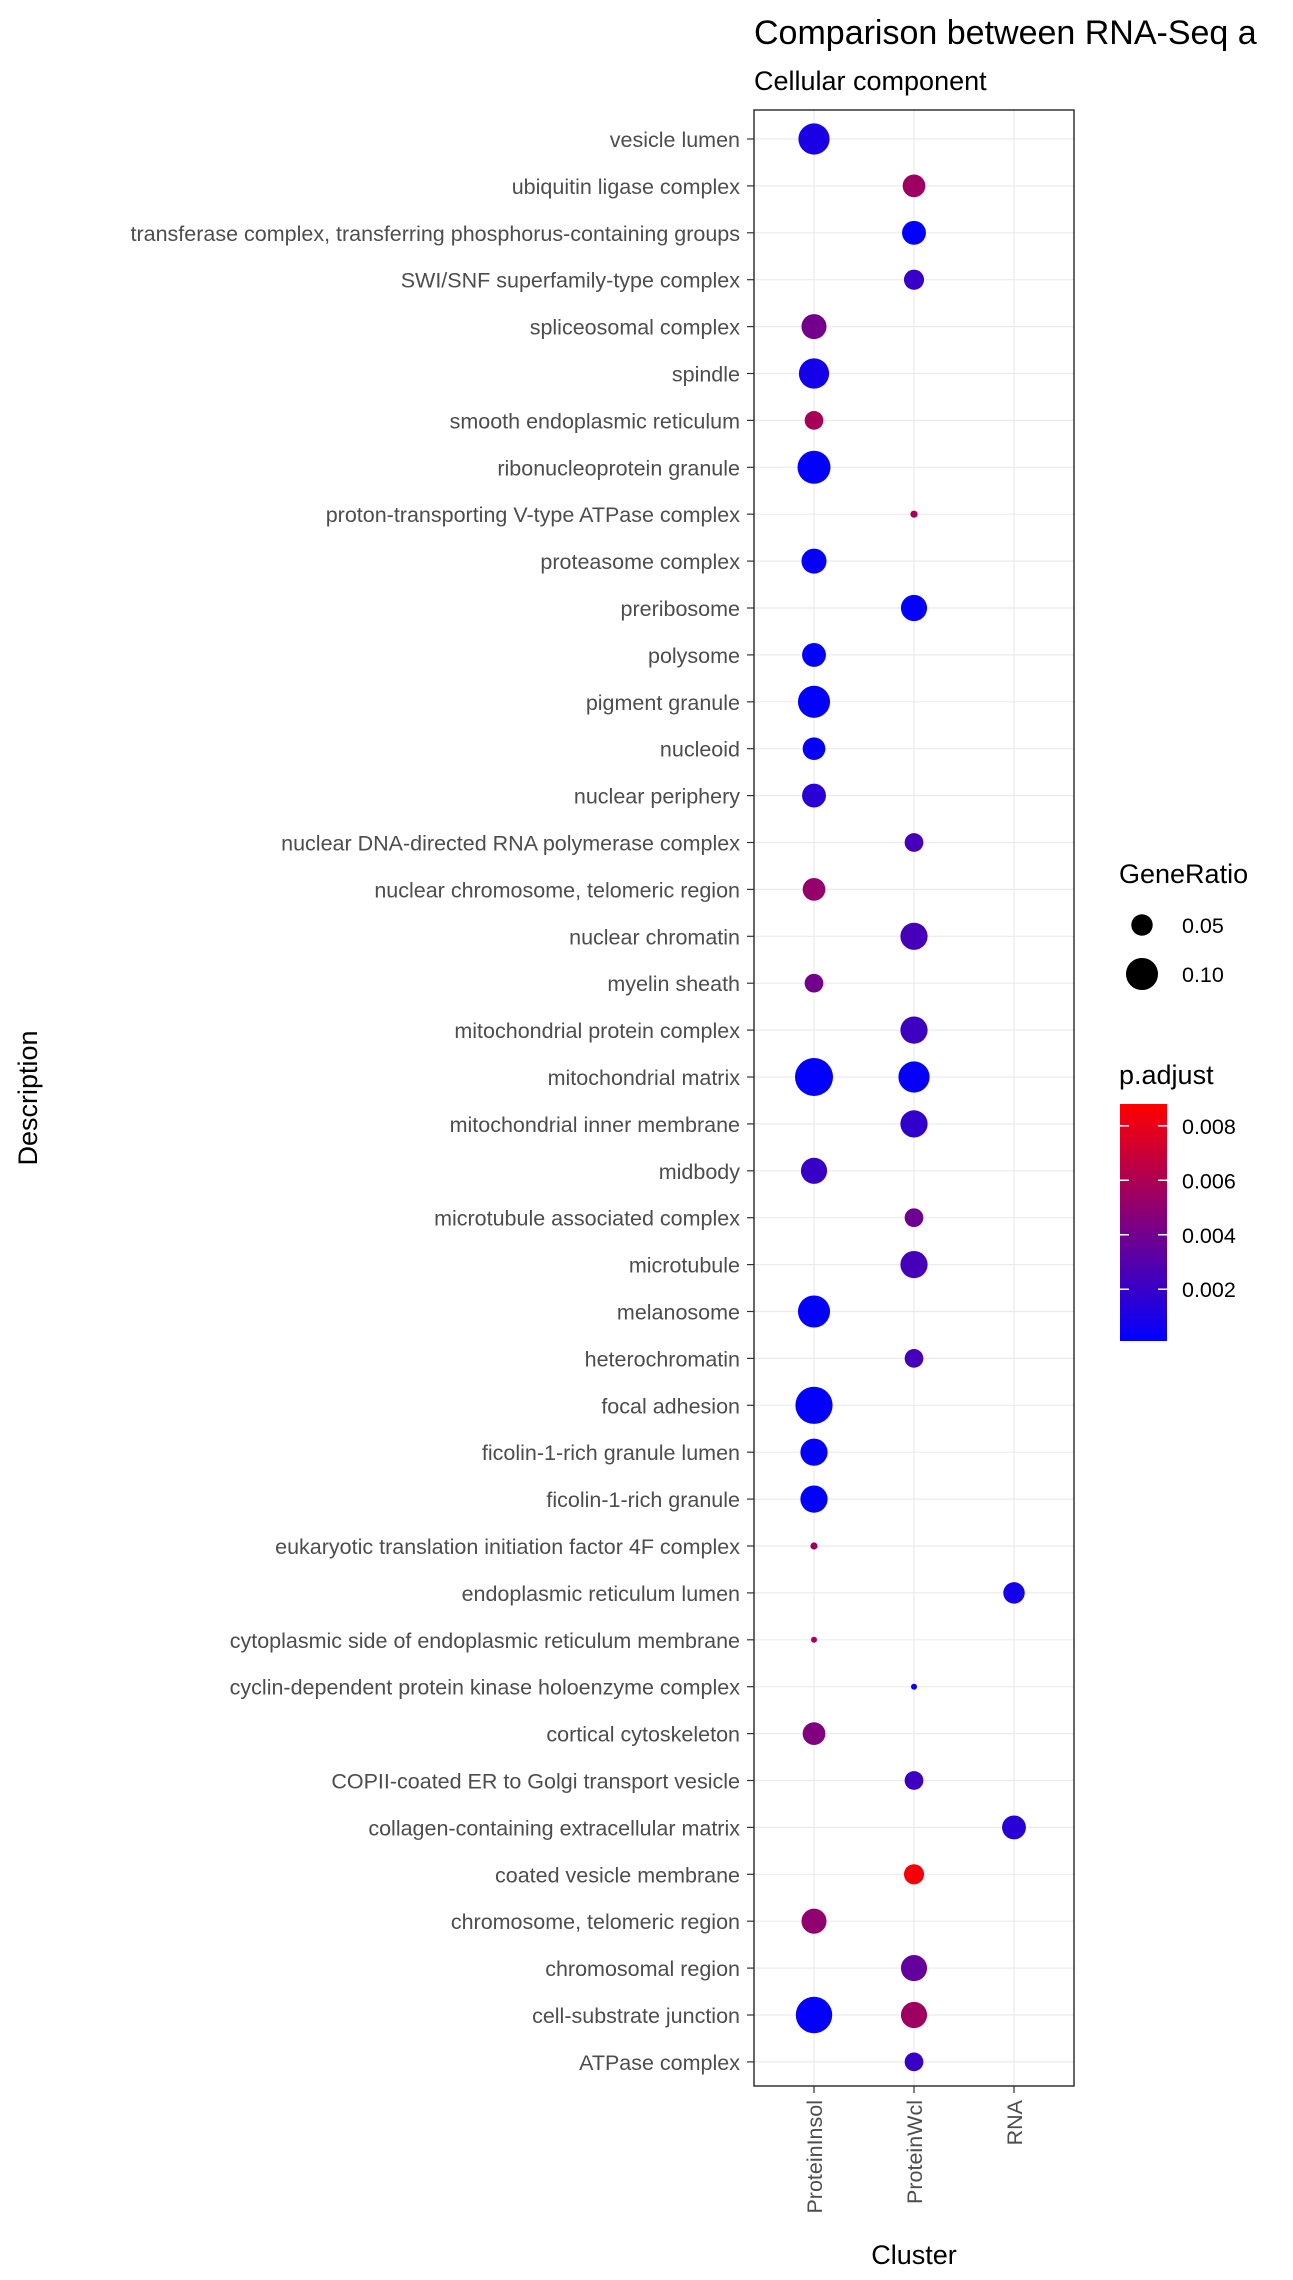  What do you see at coordinates (595, 1922) in the screenshot?
I see `y-tick-label: chromosome, telomeric region` at bounding box center [595, 1922].